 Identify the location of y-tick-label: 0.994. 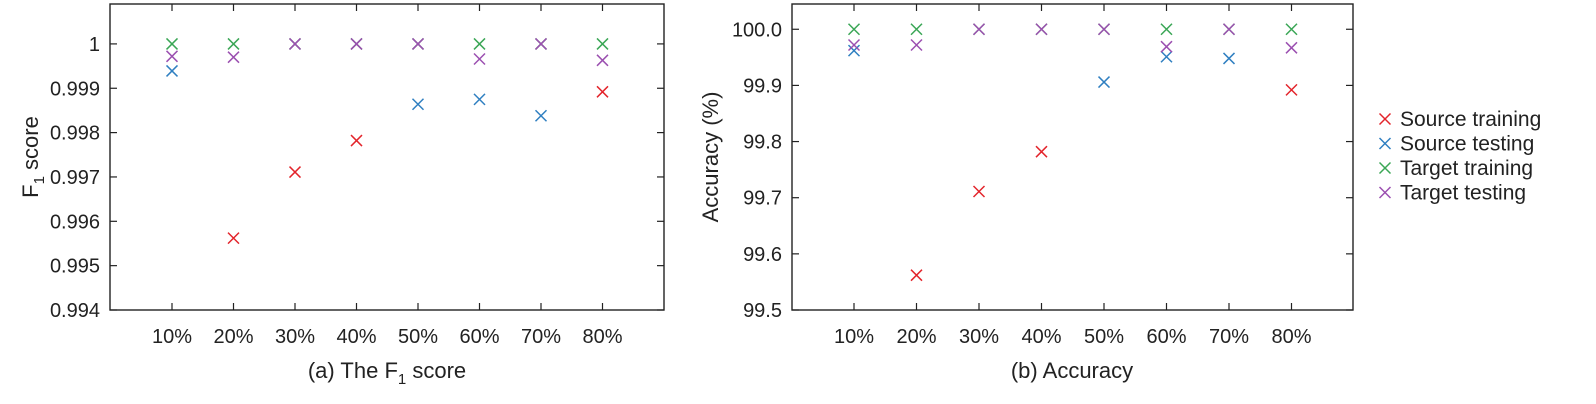
(75, 311).